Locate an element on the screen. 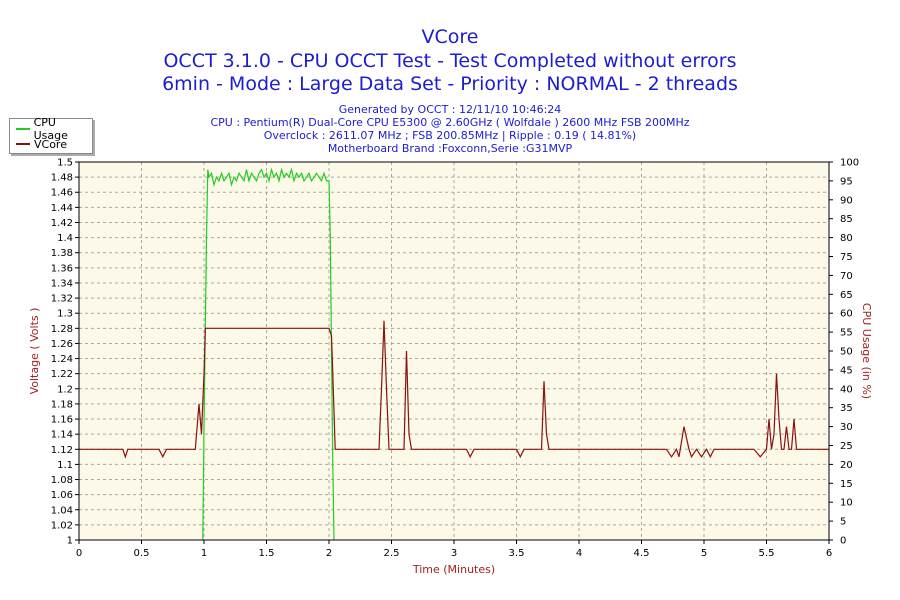  y-left-tick-label: 1.04 is located at coordinates (62, 510).